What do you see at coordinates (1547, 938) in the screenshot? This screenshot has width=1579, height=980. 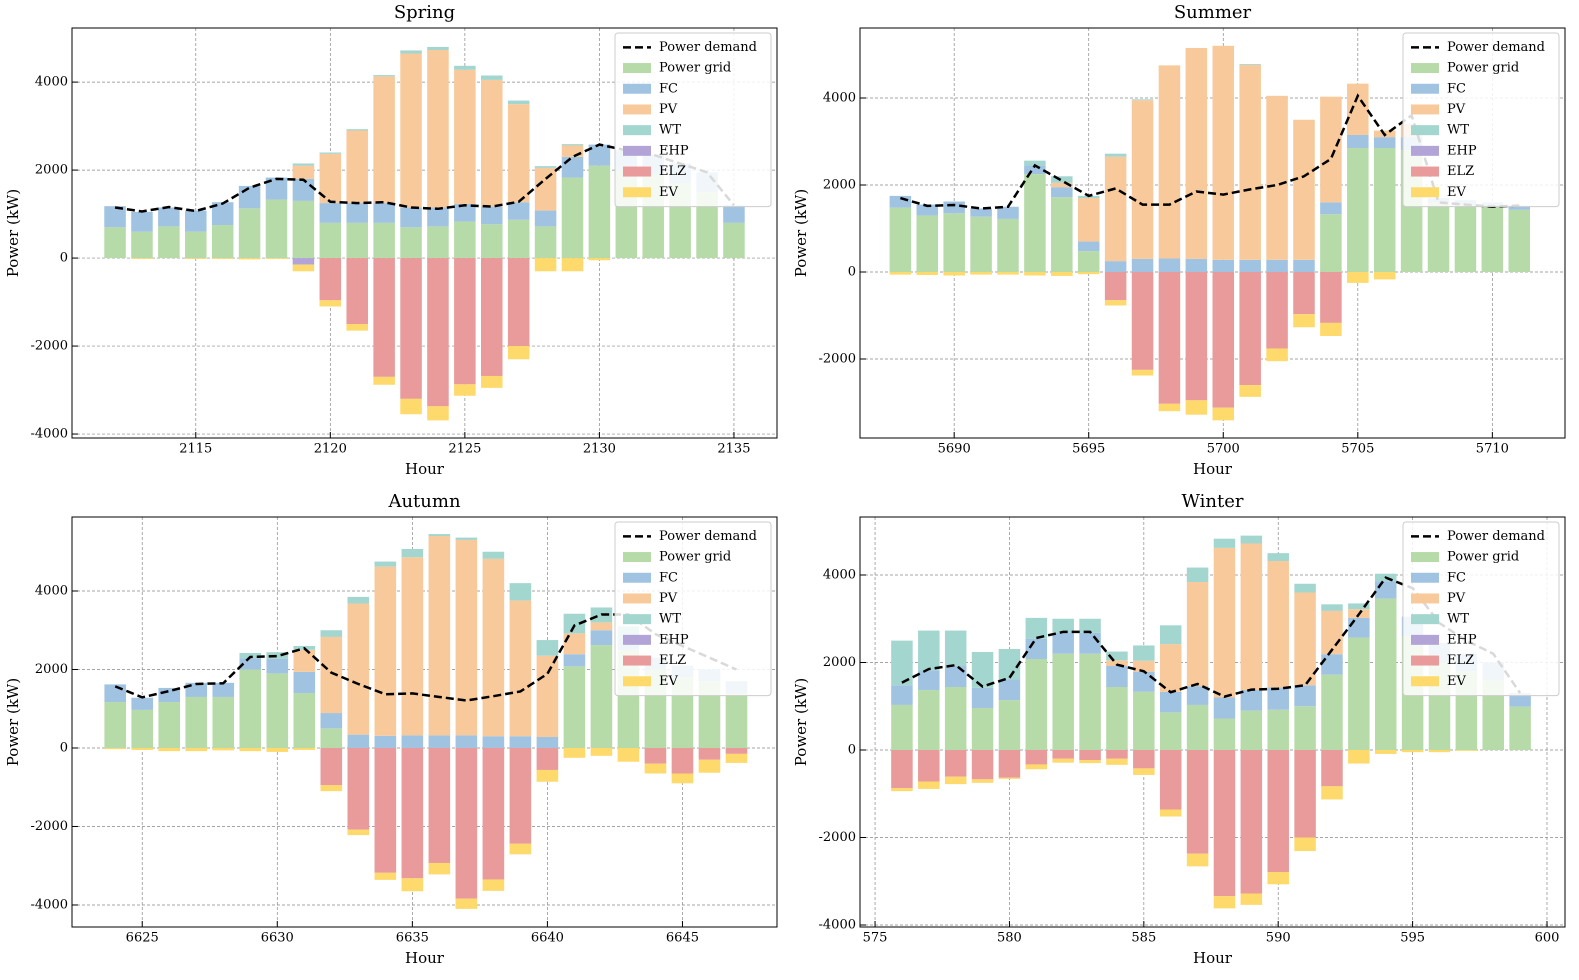 I see `x-tick-label: 600` at bounding box center [1547, 938].